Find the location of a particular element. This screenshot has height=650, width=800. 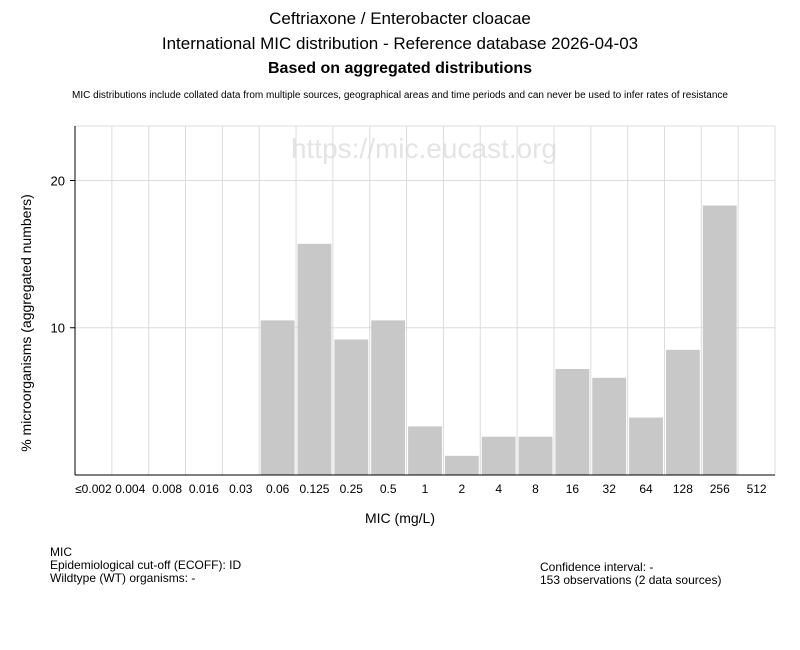

bar-0.5 is located at coordinates (388, 397).